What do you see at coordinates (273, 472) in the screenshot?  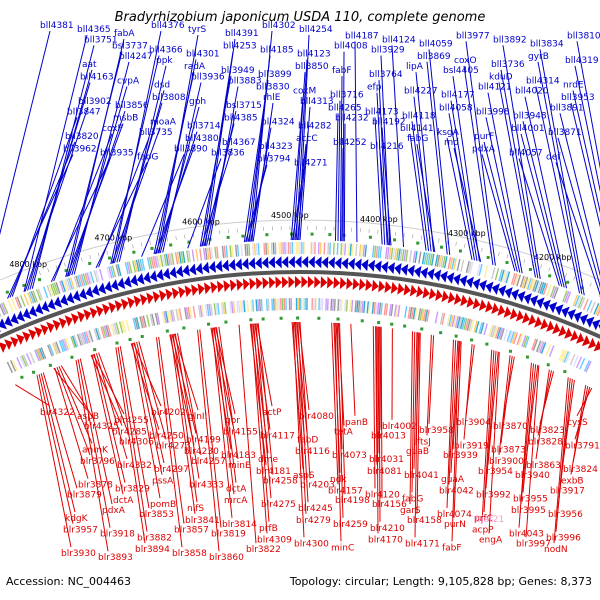 I see `gene-label: blr4181` at bounding box center [273, 472].